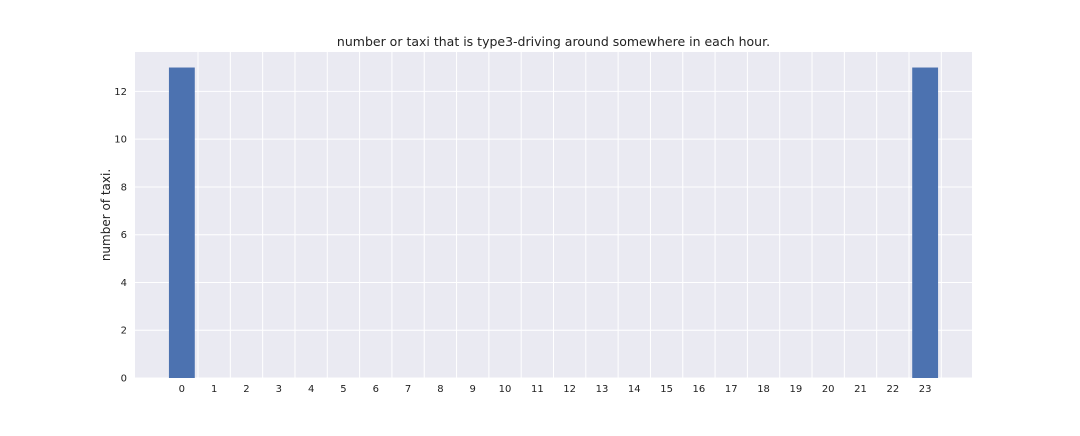 The width and height of the screenshot is (1080, 436). Describe the element at coordinates (569, 389) in the screenshot. I see `x-tick-label: 12` at that location.